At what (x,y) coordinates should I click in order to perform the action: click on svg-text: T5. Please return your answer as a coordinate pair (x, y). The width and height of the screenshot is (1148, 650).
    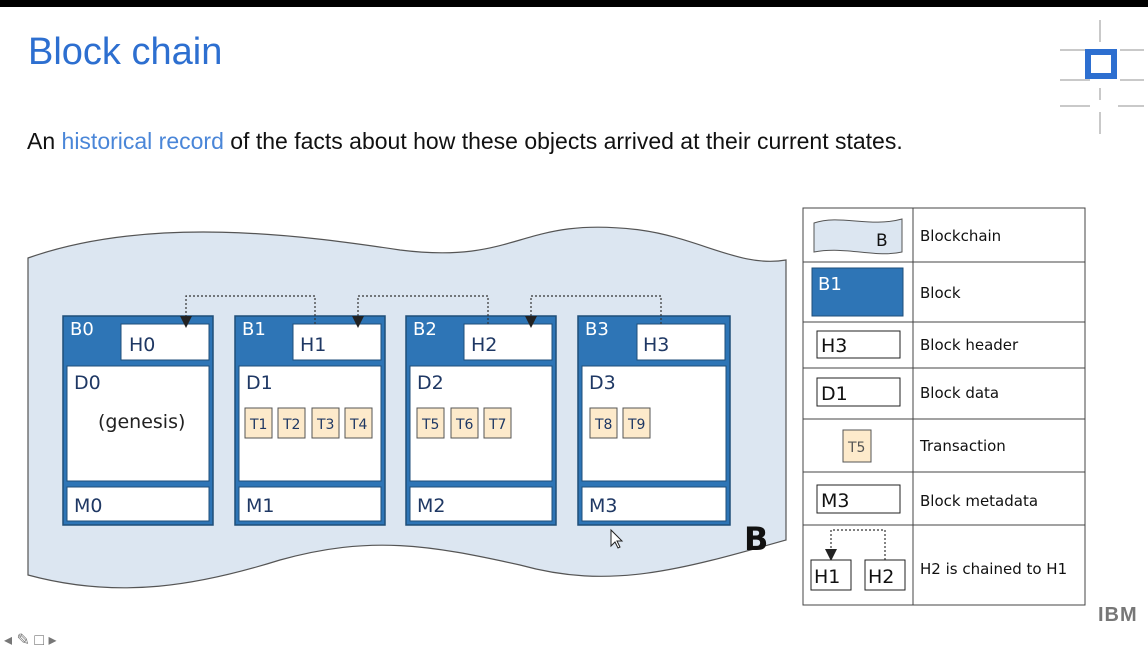
    Looking at the image, I should click on (430, 425).